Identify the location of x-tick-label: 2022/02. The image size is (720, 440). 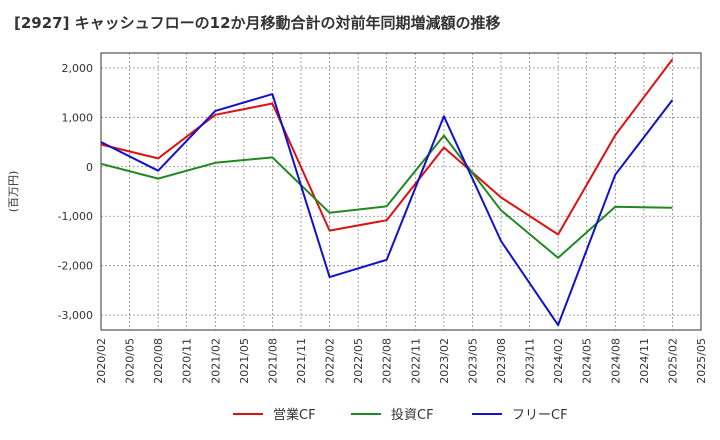
(330, 361).